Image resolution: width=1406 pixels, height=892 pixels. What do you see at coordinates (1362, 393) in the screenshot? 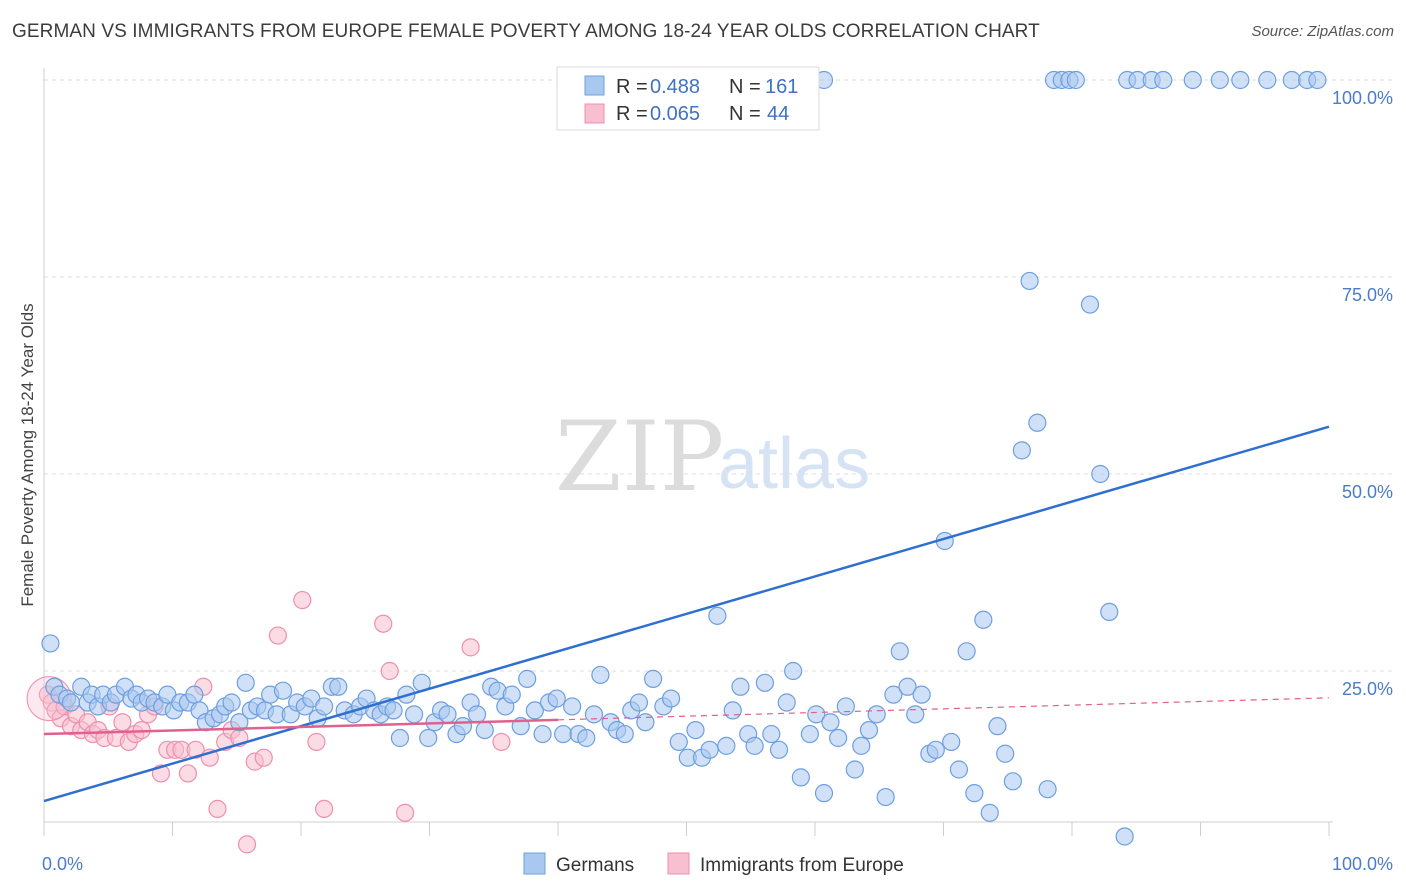
I see `y-tick-labels: 25.0% 50.0% 75.0% 100.0%` at bounding box center [1362, 393].